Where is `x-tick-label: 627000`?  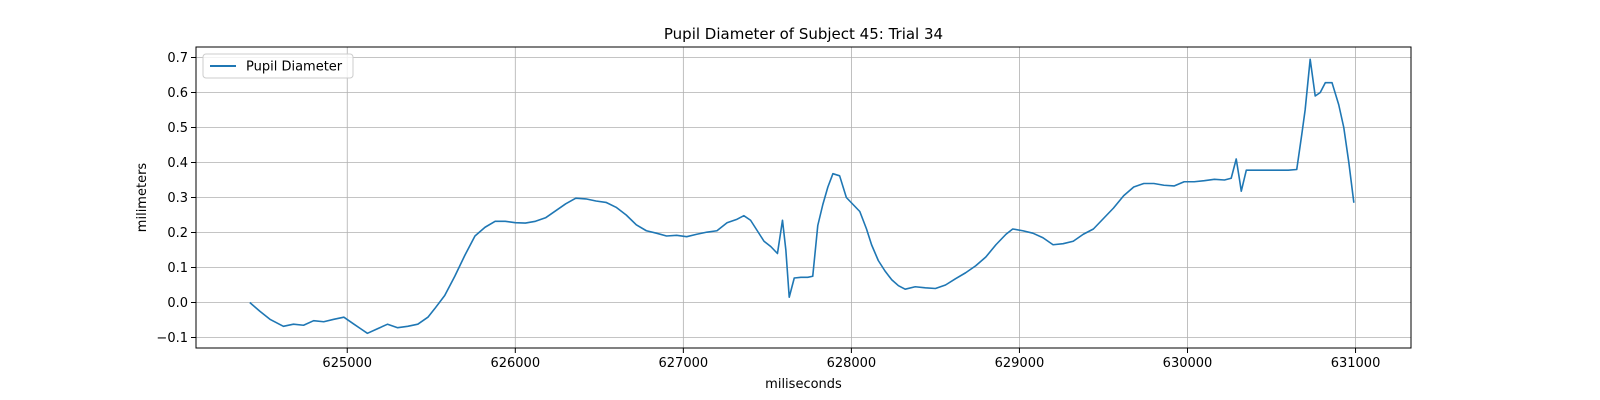
x-tick-label: 627000 is located at coordinates (684, 363).